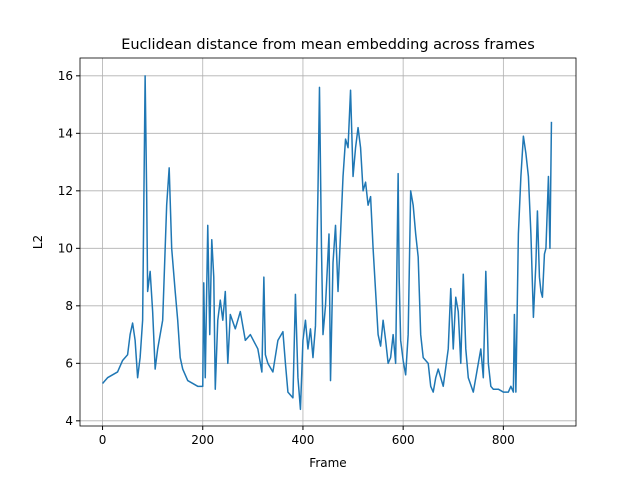 This screenshot has width=640, height=480. I want to click on x-tick-label: 400, so click(302, 440).